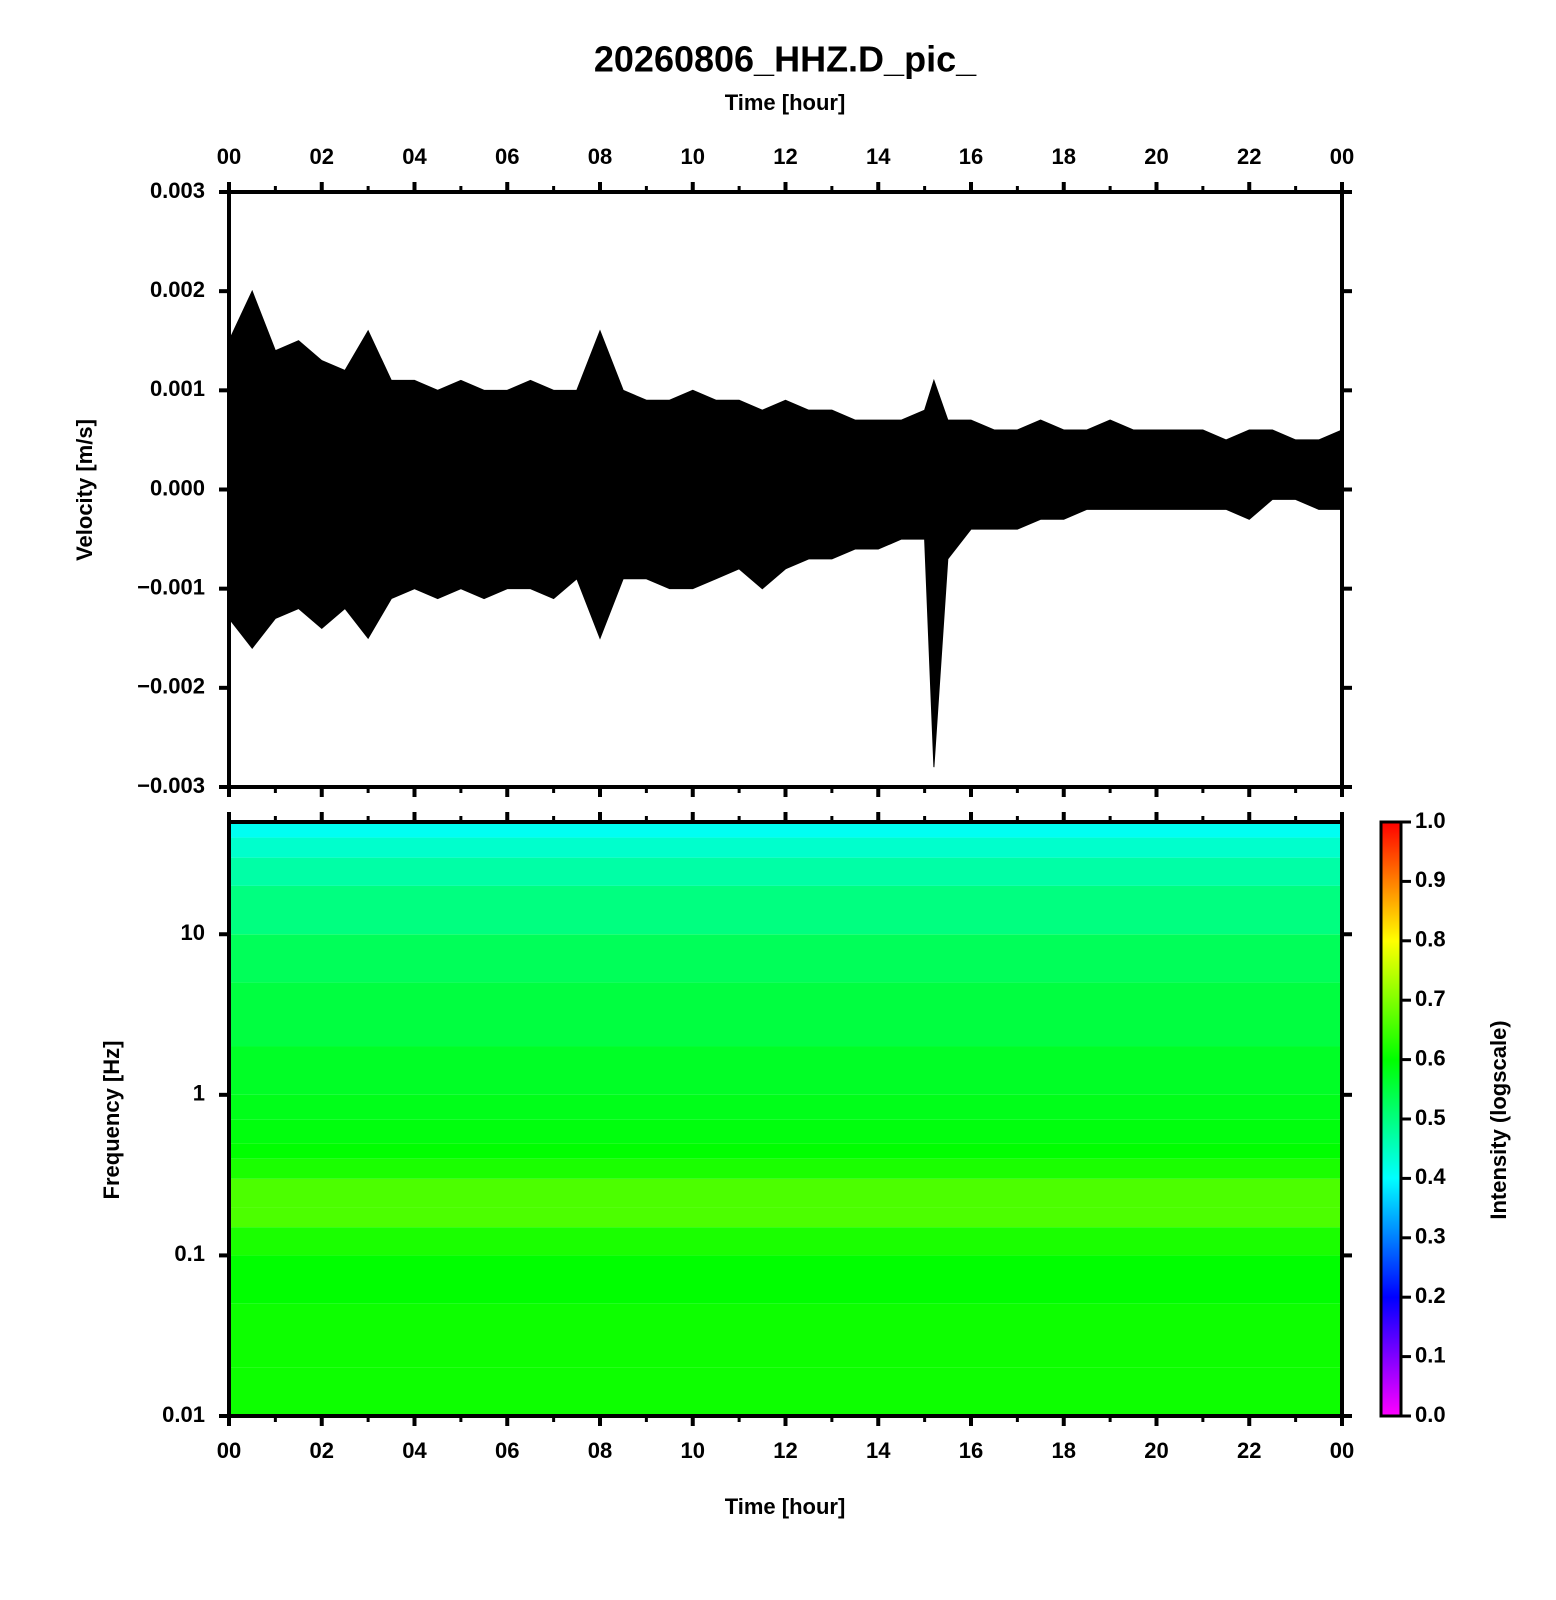 The height and width of the screenshot is (1600, 1556). Describe the element at coordinates (1430, 1354) in the screenshot. I see `colorbar-tick-label: 0.1` at that location.